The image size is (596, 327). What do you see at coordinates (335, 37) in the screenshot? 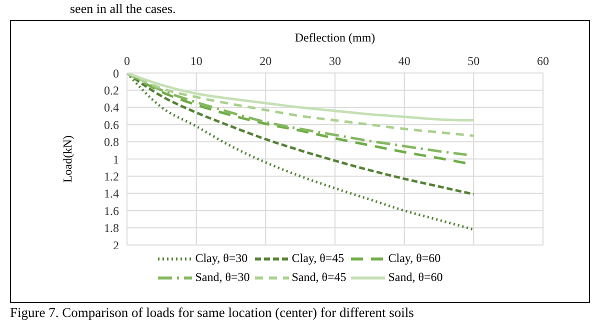
I see `x-axis-title: Deflection (mm)` at bounding box center [335, 37].